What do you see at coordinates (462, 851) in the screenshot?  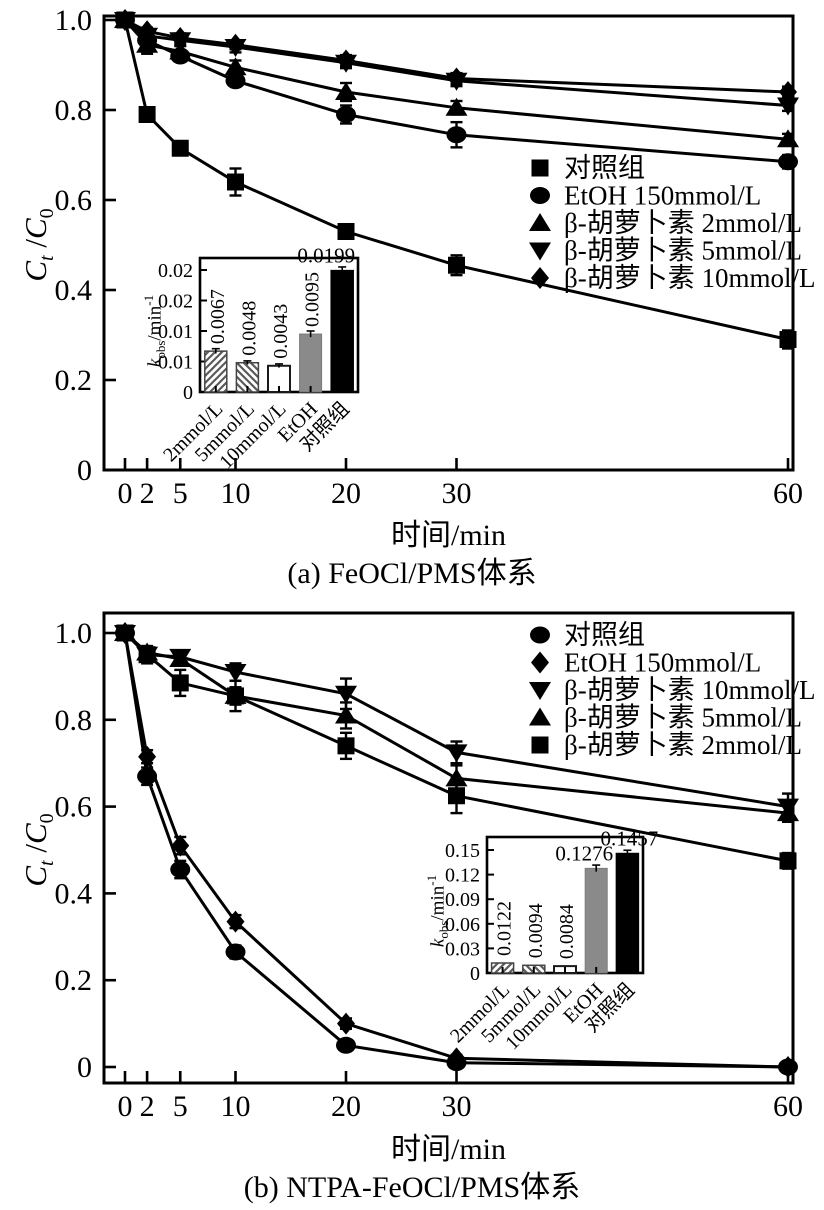 I see `inset-y-tick-label: 0.15` at bounding box center [462, 851].